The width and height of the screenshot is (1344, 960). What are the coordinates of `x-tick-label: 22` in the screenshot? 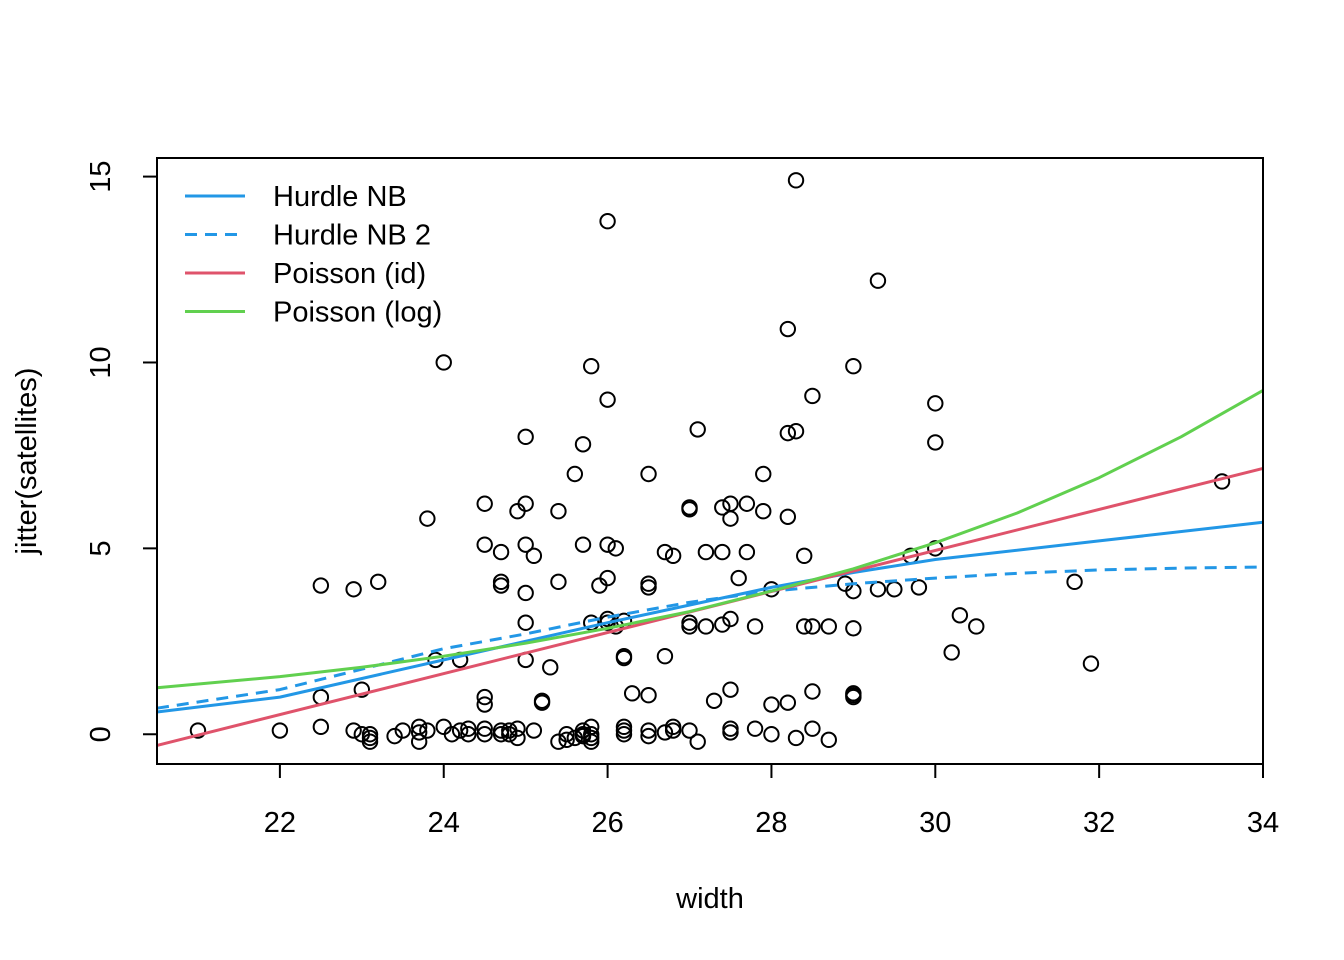 It's located at (280, 823).